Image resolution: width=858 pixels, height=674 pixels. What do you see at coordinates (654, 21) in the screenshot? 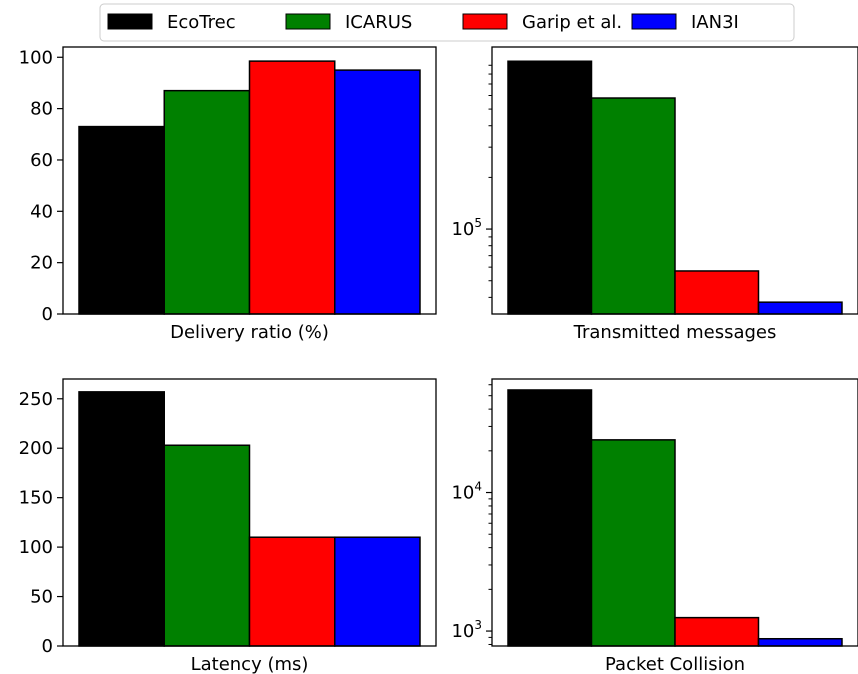
I see `legend-swatch-ian3i` at bounding box center [654, 21].